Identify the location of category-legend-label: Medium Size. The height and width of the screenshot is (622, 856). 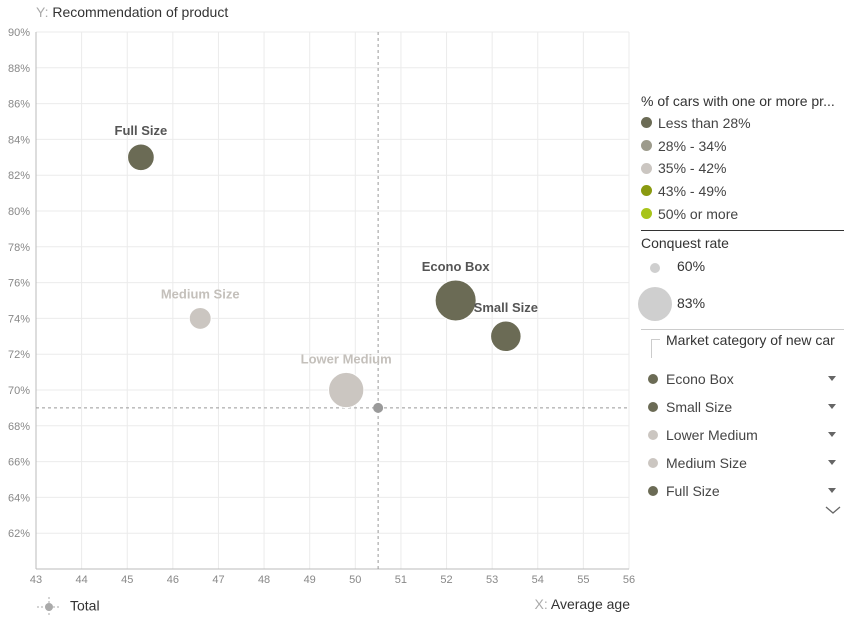
(706, 463).